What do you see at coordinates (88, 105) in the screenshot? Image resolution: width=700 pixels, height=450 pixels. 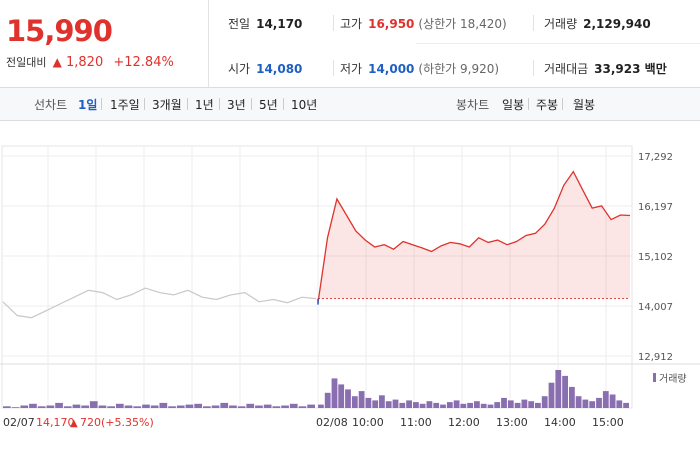 I see `tab-1day: 1일` at bounding box center [88, 105].